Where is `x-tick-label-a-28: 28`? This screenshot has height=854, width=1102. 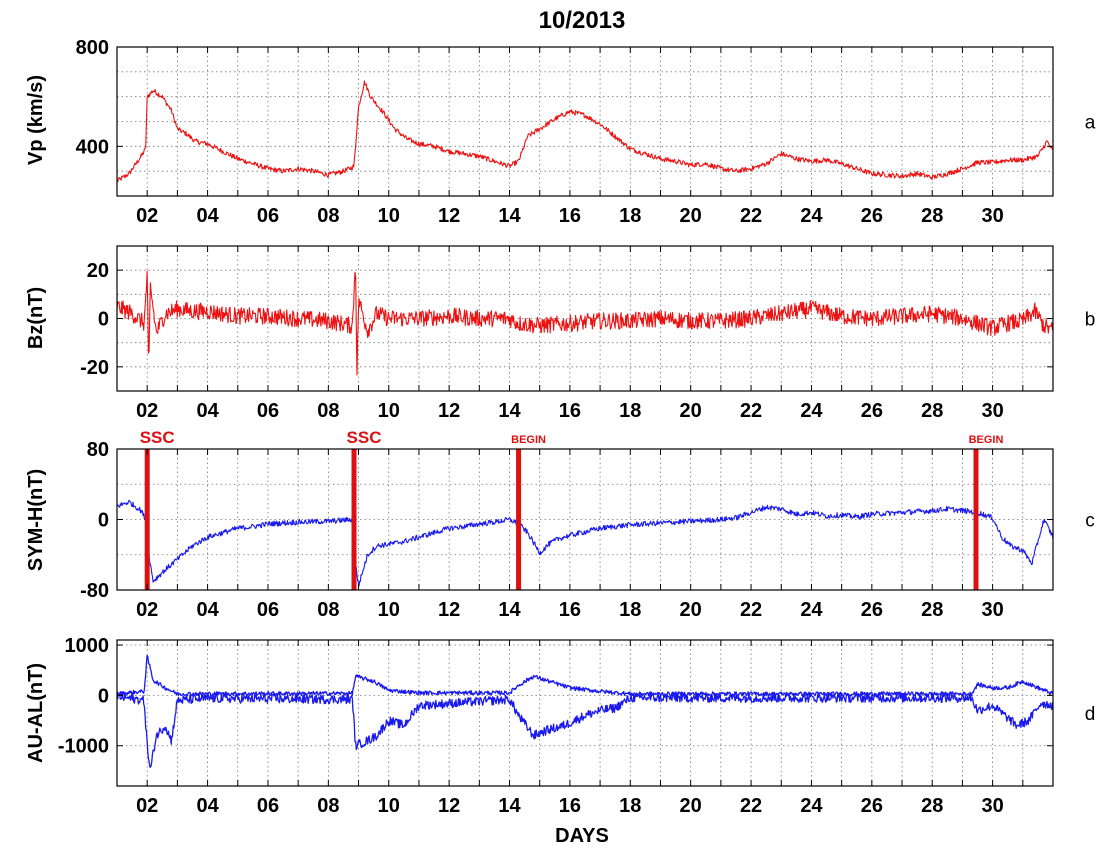 x-tick-label-a-28: 28 is located at coordinates (932, 216).